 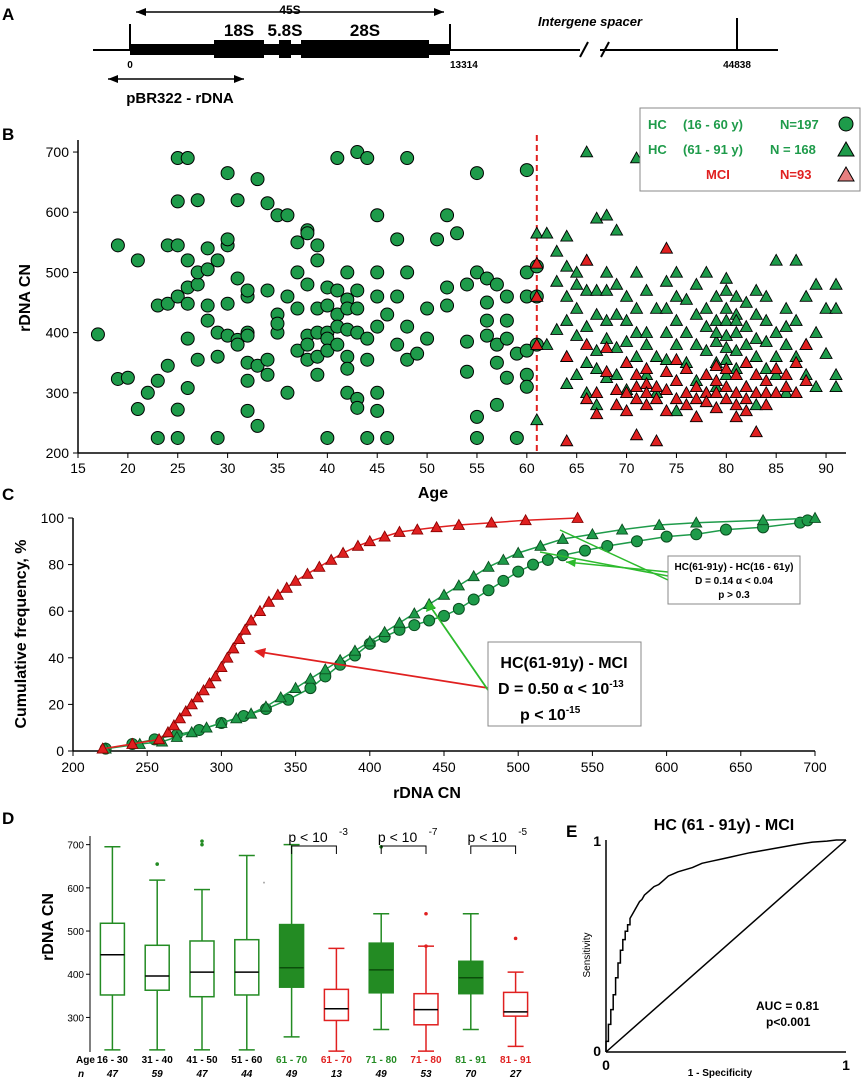 What do you see at coordinates (296, 767) in the screenshot?
I see `c-x-tick-label: 350` at bounding box center [296, 767].